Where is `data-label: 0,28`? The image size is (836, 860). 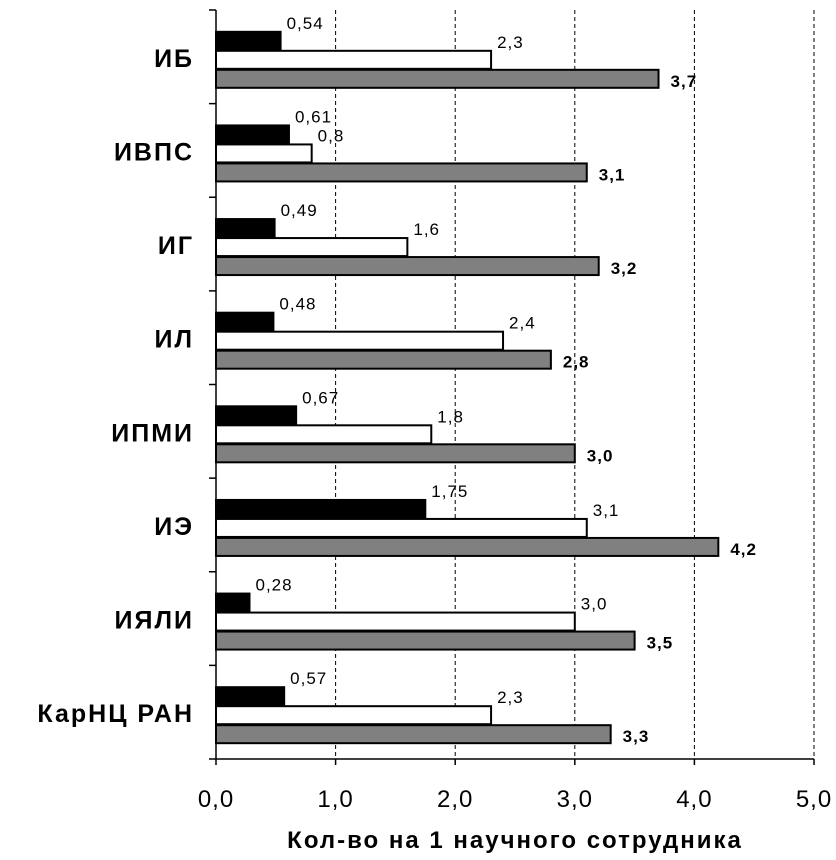
data-label: 0,28 is located at coordinates (273, 585).